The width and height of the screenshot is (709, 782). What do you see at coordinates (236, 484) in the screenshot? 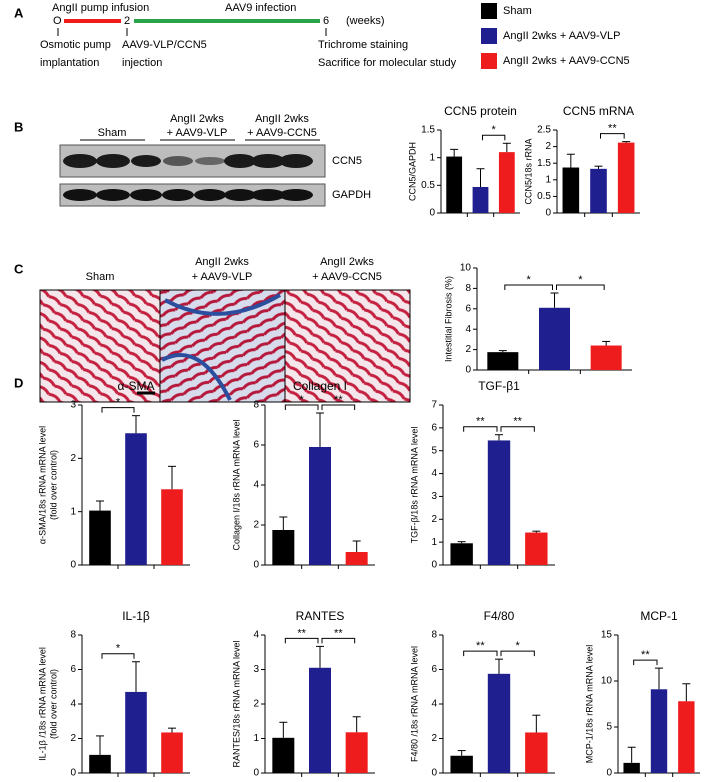
I see `y-axis-label: Collagen I/18s rRNA mRNA level` at bounding box center [236, 484].